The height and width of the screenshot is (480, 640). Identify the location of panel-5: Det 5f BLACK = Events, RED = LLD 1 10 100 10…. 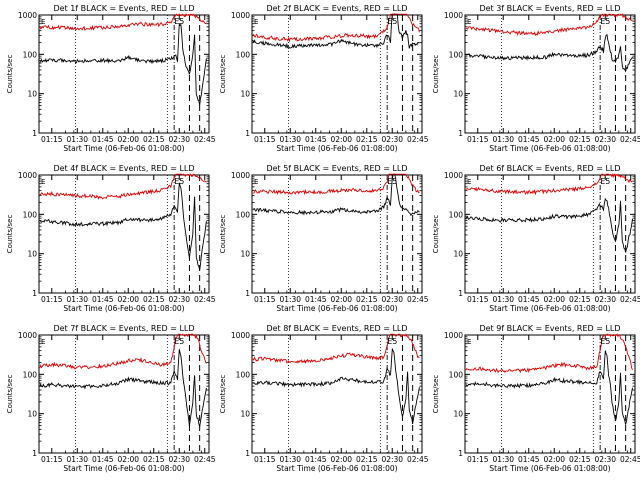
(324, 238).